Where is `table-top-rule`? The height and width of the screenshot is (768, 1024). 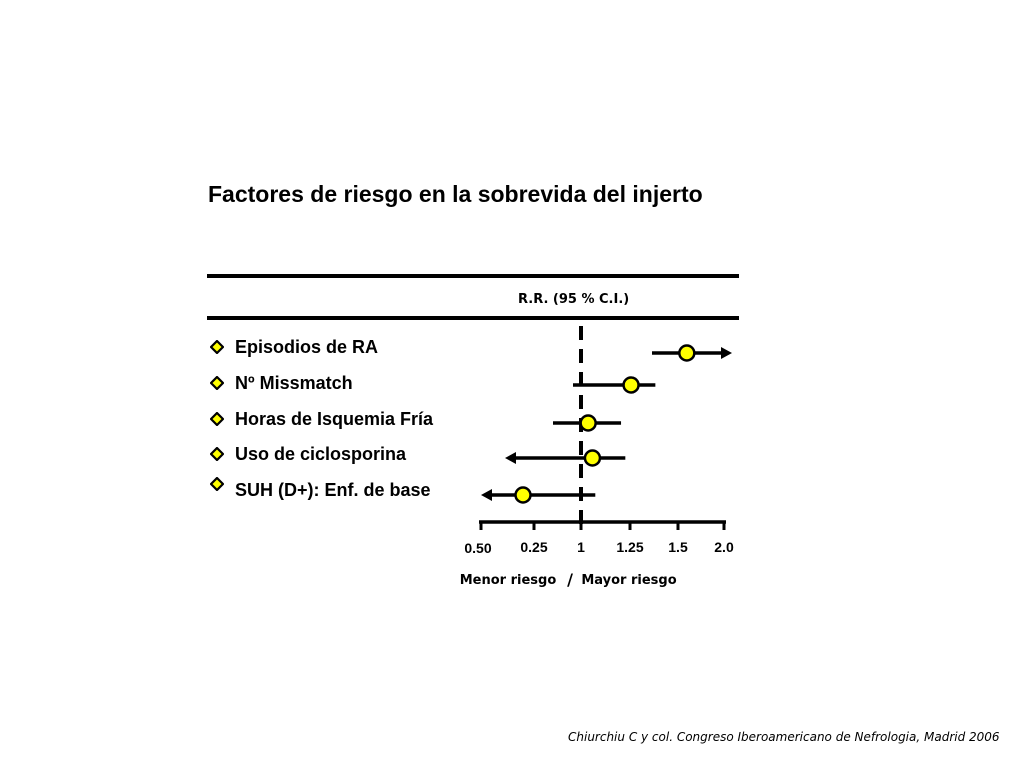
table-top-rule is located at coordinates (473, 276).